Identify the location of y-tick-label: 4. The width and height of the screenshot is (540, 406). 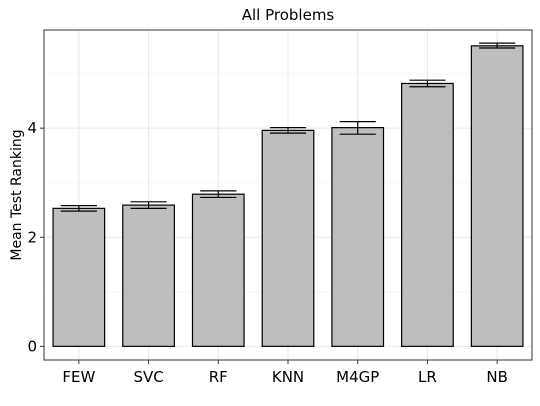
(32, 128).